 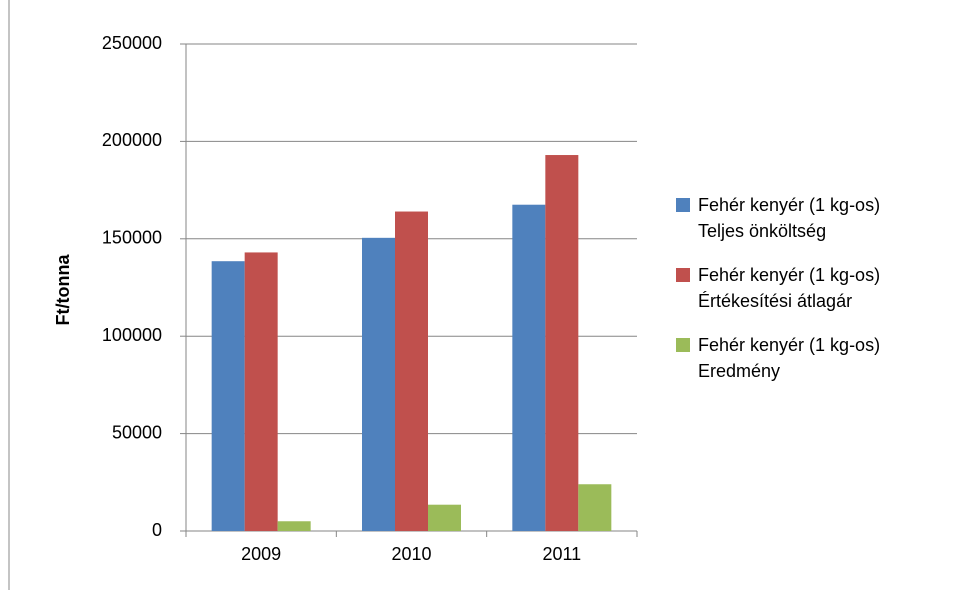 I want to click on legend-entry: Fehér kenyér (1 kg-os) Teljes önköltség, so click(x=786, y=218).